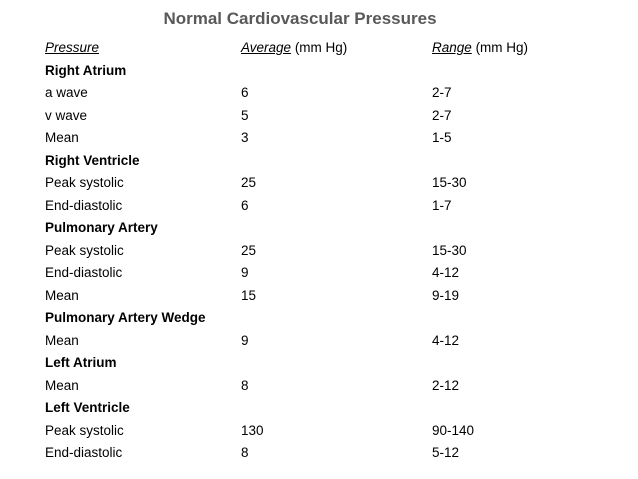 The width and height of the screenshot is (638, 479). Describe the element at coordinates (92, 160) in the screenshot. I see `section-label: Right Ventricle` at that location.